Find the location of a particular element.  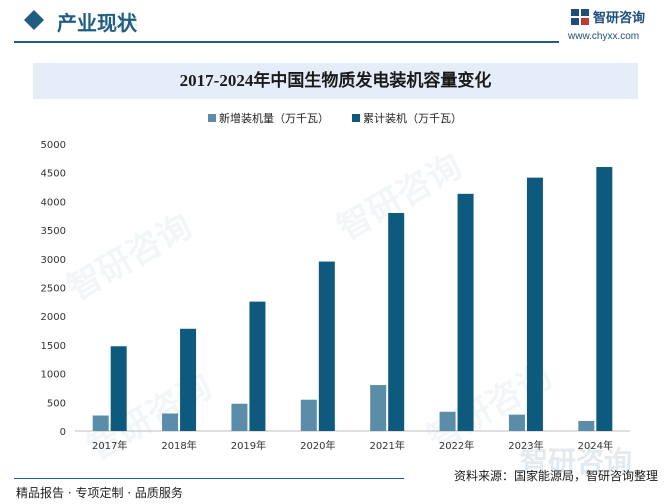

y-tick-label: 3500 is located at coordinates (53, 231).